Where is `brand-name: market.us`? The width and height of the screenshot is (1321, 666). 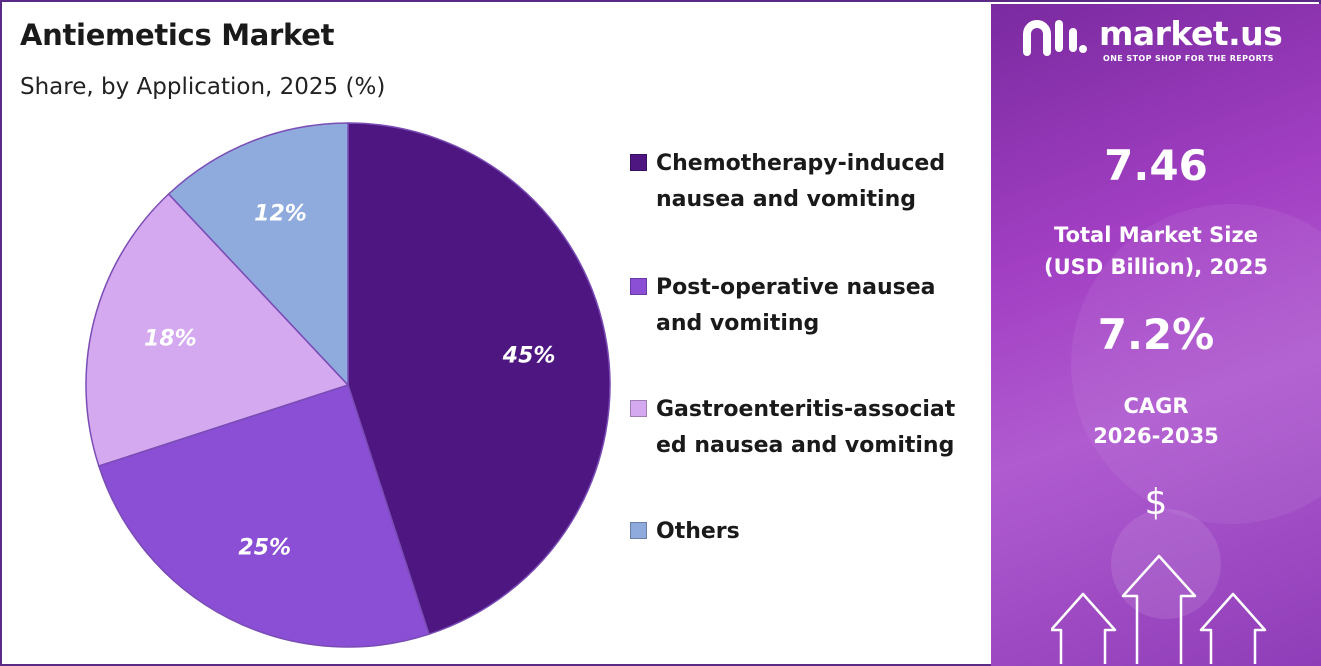 brand-name: market.us is located at coordinates (1191, 33).